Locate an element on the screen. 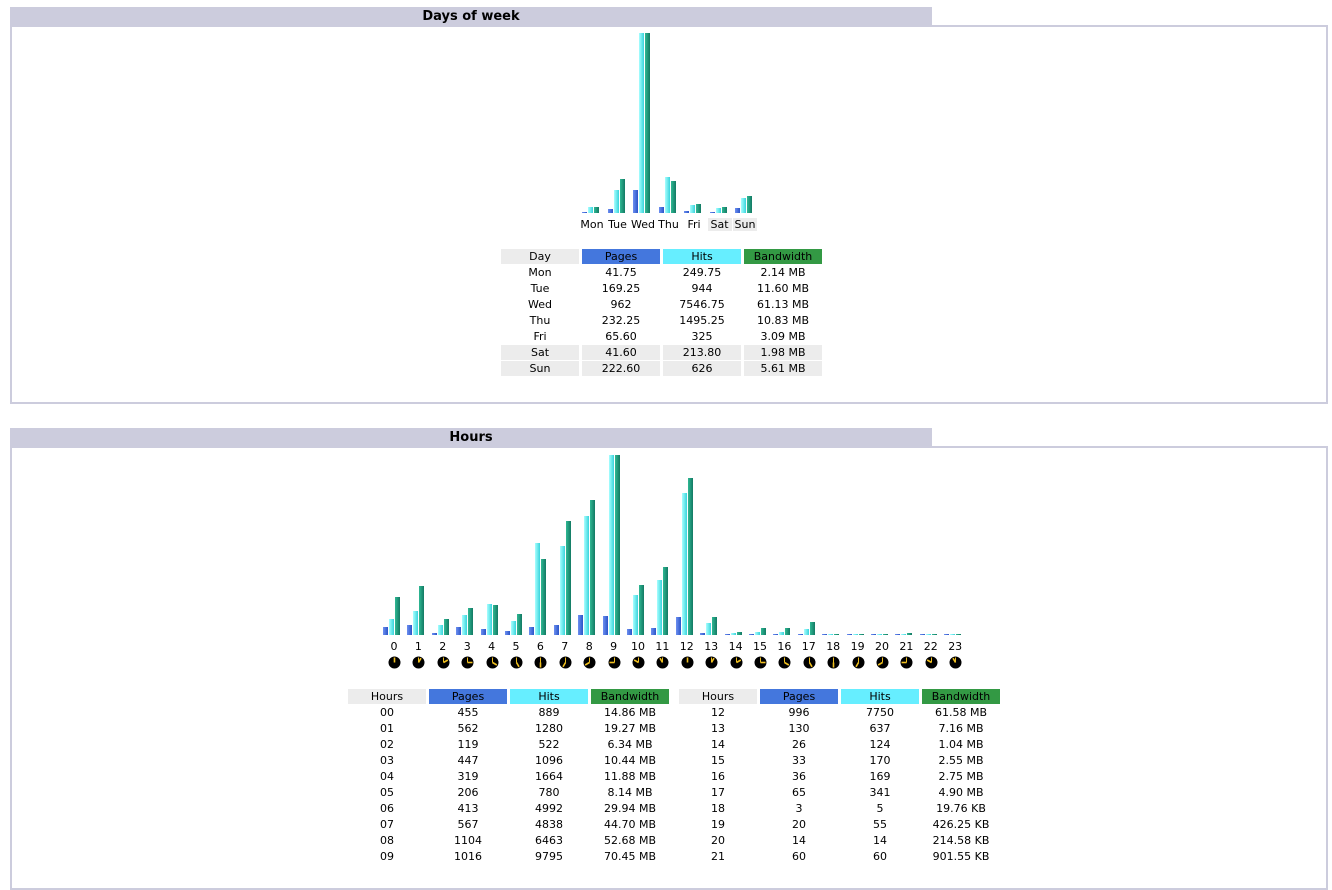 The height and width of the screenshot is (890, 1332). cell-hits: 1664 is located at coordinates (549, 776).